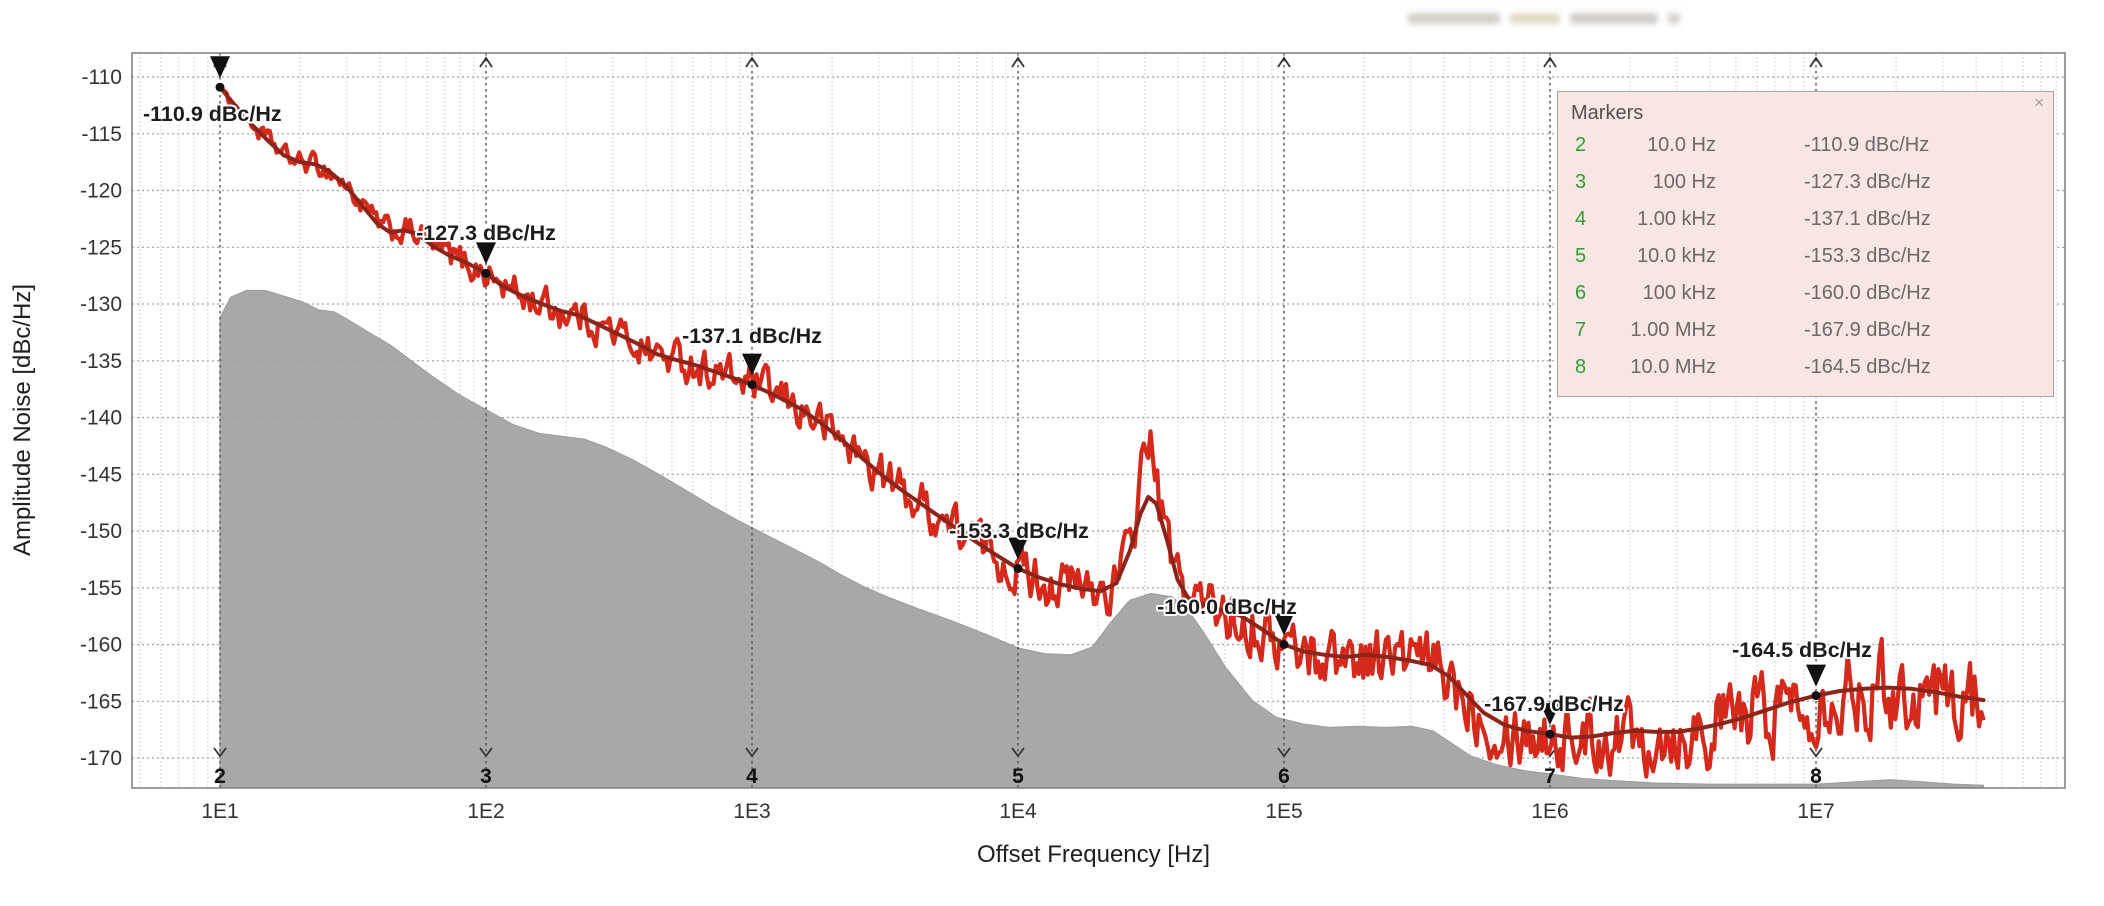 This screenshot has height=906, width=2104. What do you see at coordinates (1867, 145) in the screenshot?
I see `marker-value: -110.9 dBc/Hz` at bounding box center [1867, 145].